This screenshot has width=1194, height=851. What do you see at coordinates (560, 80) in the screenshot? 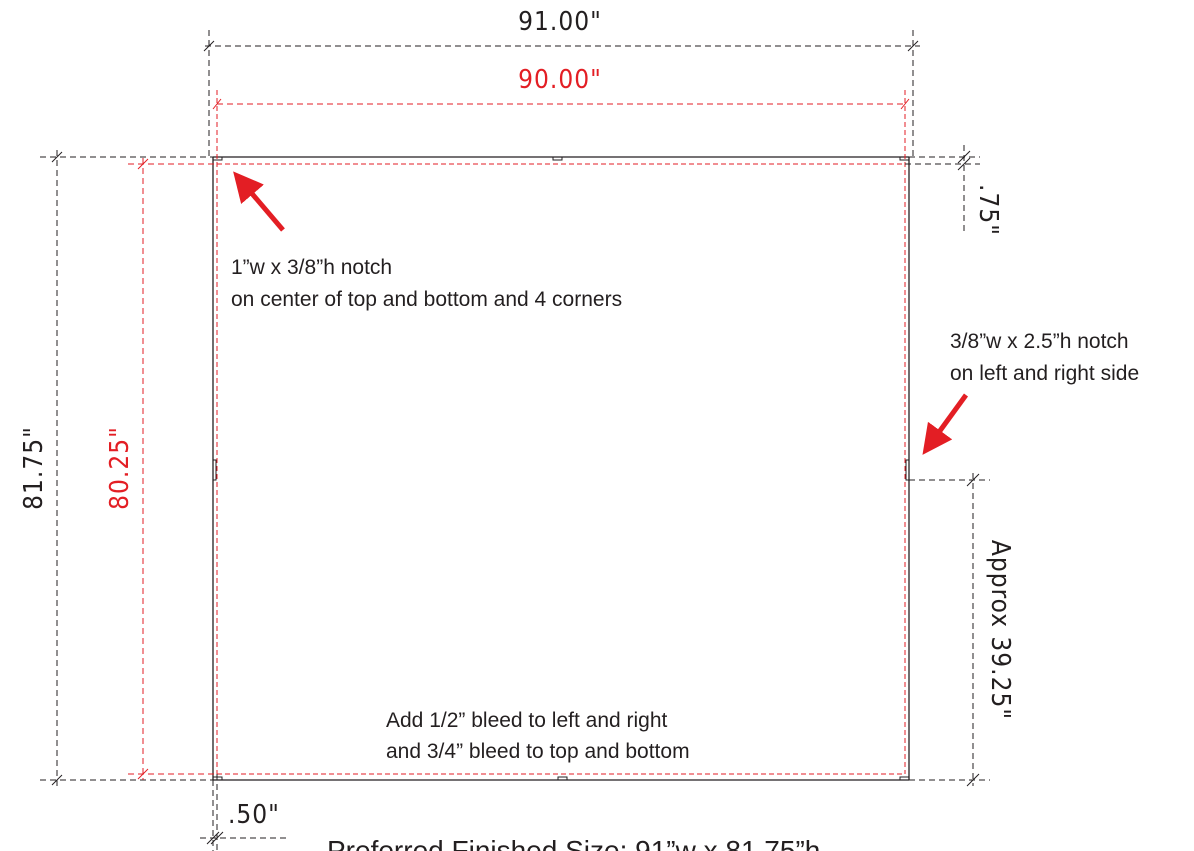
I see `finished-width-label: 90.00"` at bounding box center [560, 80].